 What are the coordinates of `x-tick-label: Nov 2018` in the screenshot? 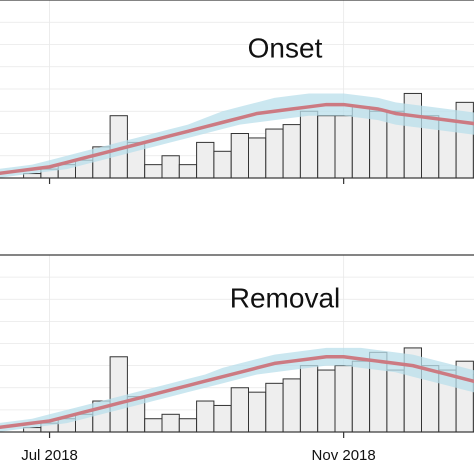 It's located at (344, 455).